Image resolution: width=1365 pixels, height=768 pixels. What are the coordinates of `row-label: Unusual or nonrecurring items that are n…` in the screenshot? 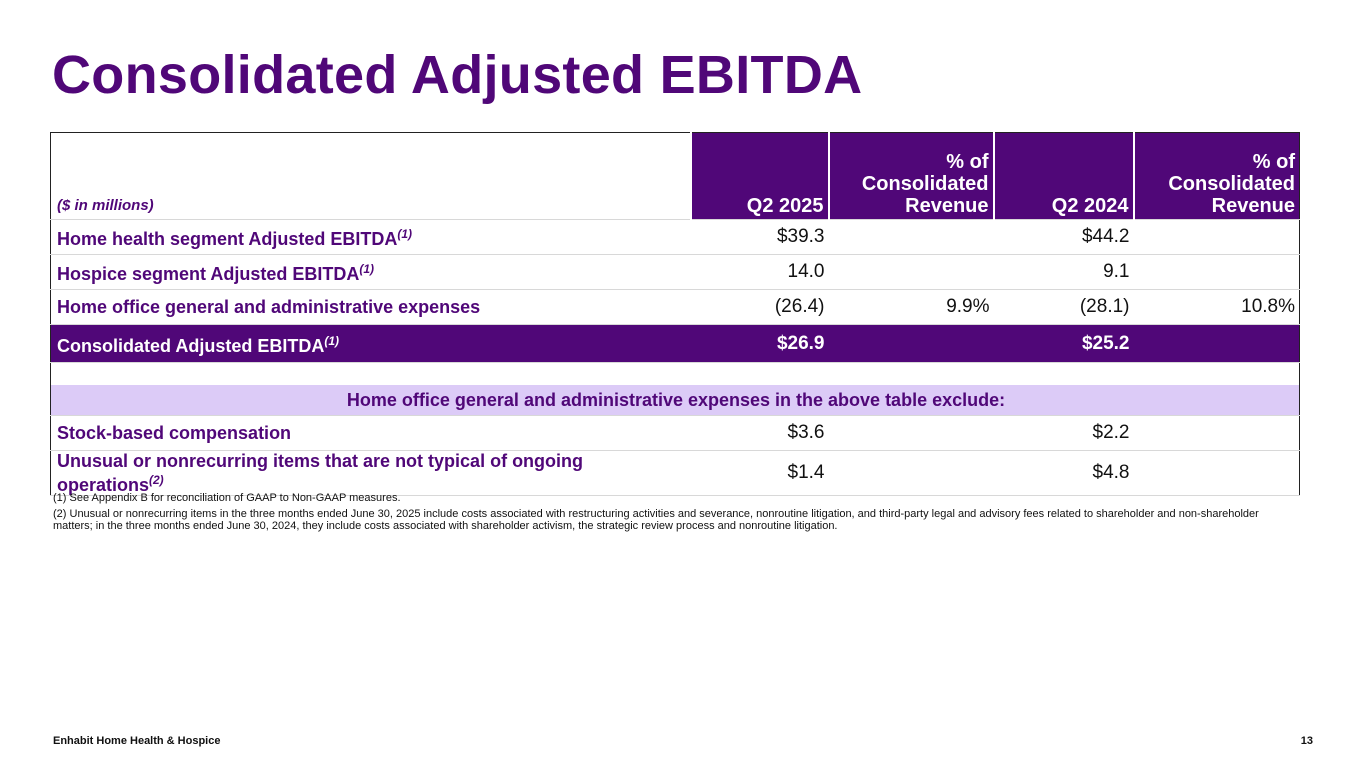 It's located at (370, 473).